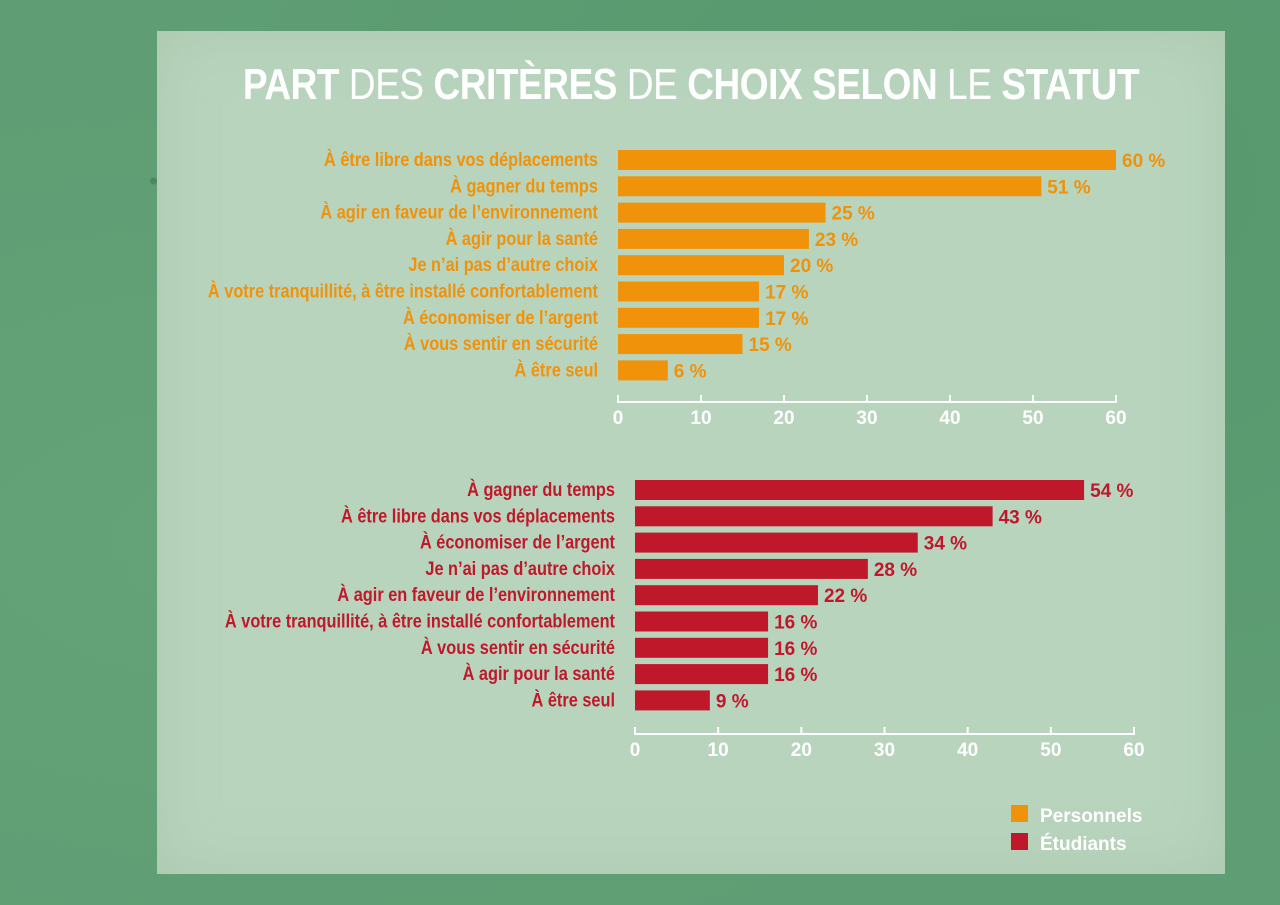  Describe the element at coordinates (386, 84) in the screenshot. I see `title-part: DES` at that location.